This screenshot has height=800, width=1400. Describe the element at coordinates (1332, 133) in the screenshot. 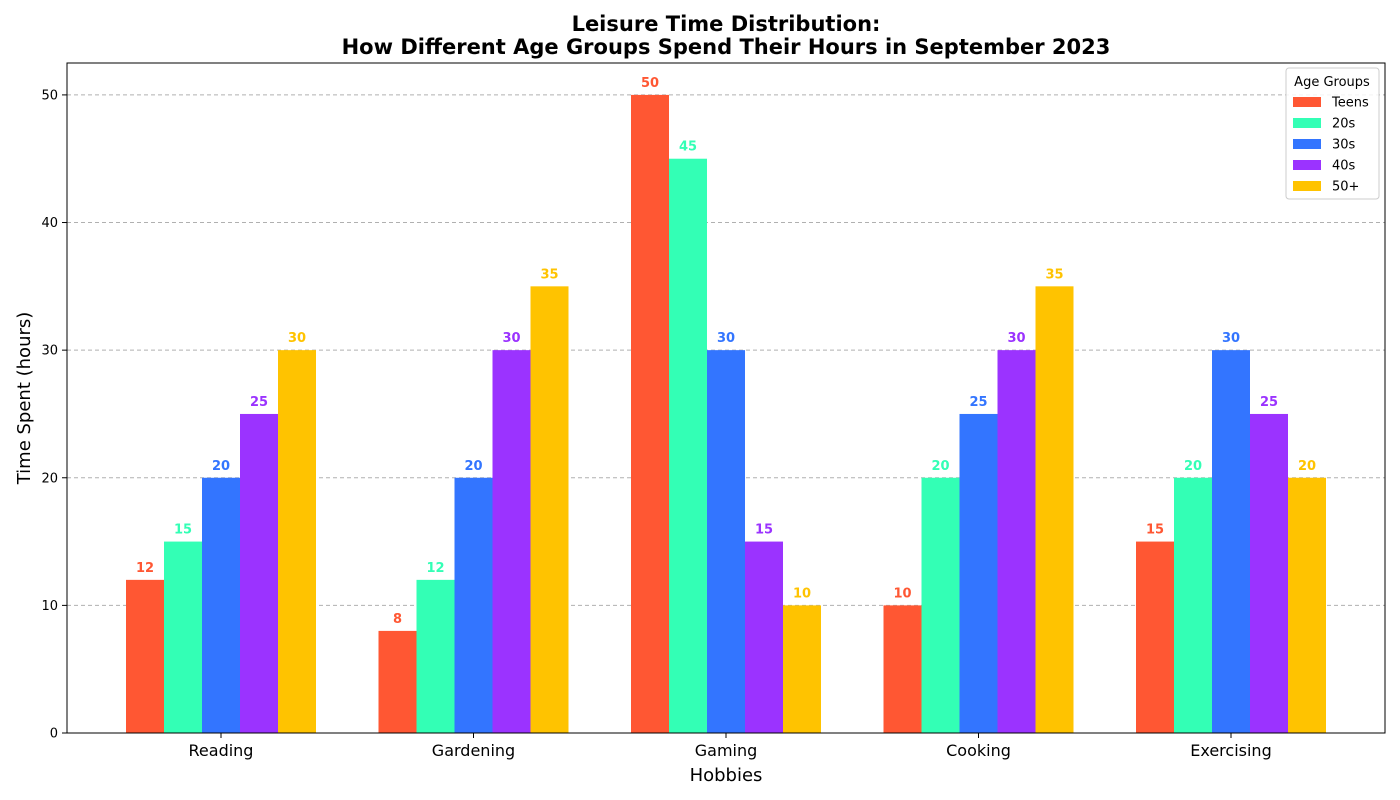

I see `legend: Age Groups Teens 20s 30s 40s 50+` at that location.